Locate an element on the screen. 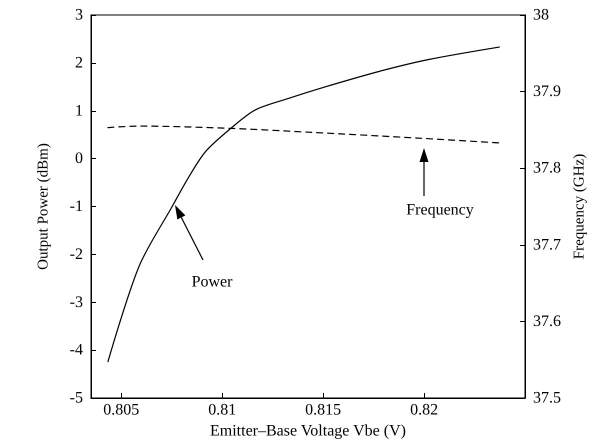  y-axis-title: Output Power (dBm) is located at coordinates (44, 206).